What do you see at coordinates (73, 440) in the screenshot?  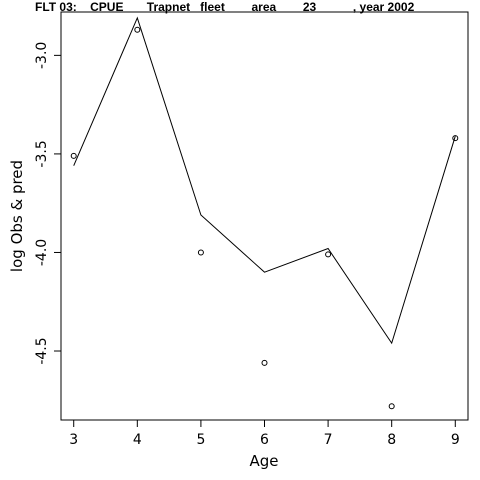 I see `x-tick-label: 3` at bounding box center [73, 440].